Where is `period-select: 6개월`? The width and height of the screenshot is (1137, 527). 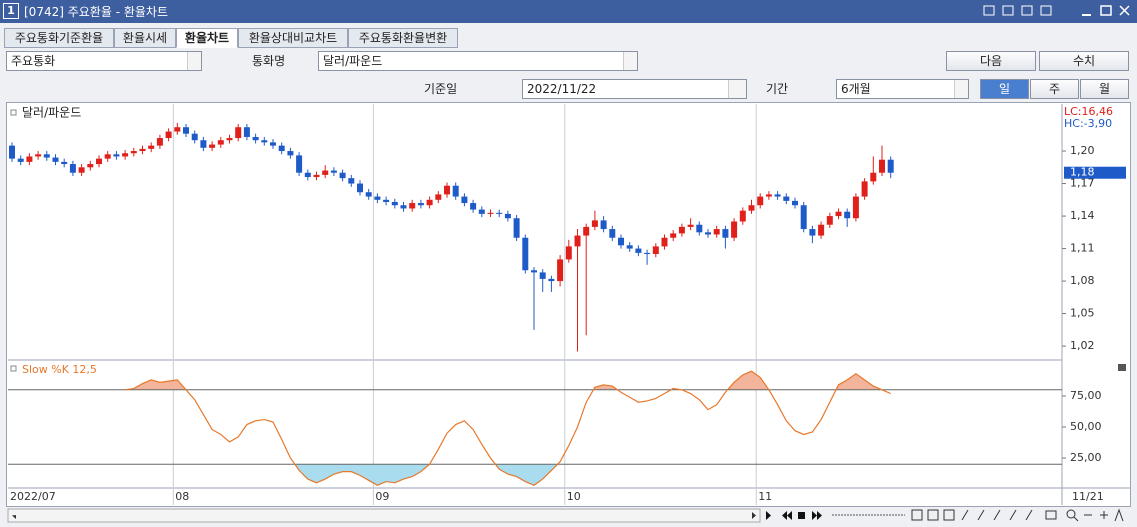 period-select: 6개월 is located at coordinates (902, 89).